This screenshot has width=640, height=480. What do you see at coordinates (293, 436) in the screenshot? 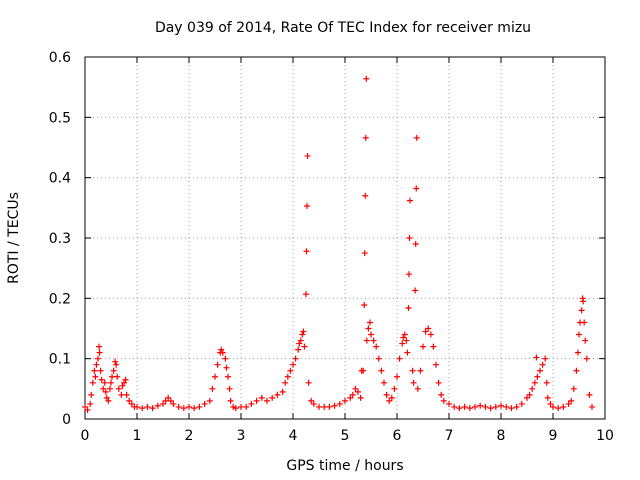
I see `x-tick-label: 4` at bounding box center [293, 436].